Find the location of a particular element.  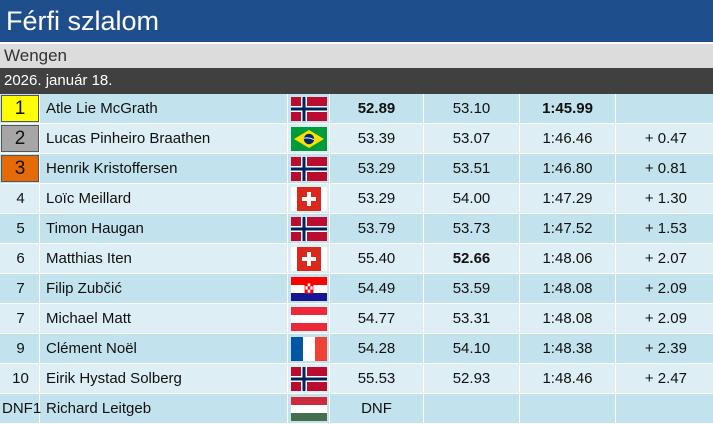

run2-time is located at coordinates (472, 408).